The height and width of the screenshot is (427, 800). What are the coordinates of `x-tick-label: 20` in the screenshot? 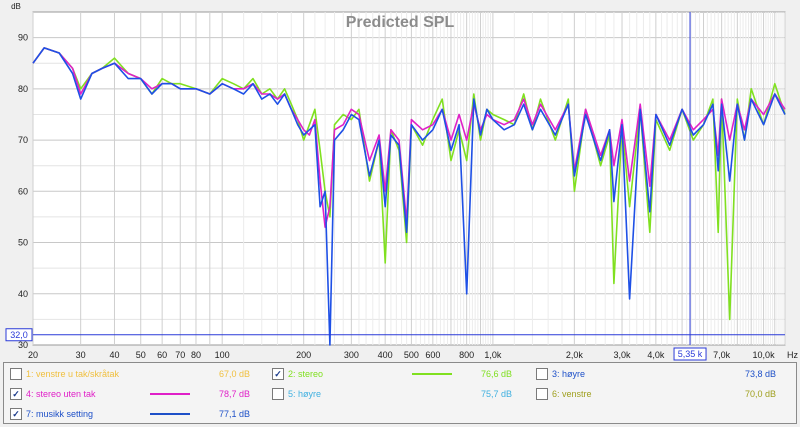 It's located at (33, 355).